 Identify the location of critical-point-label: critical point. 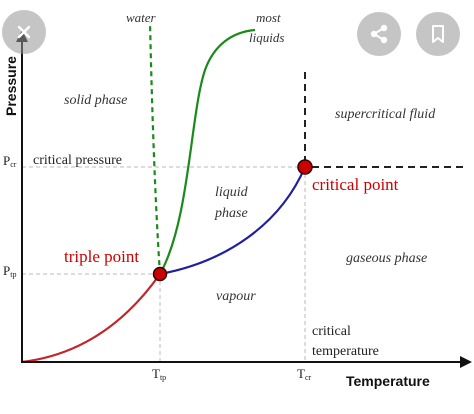
(355, 184).